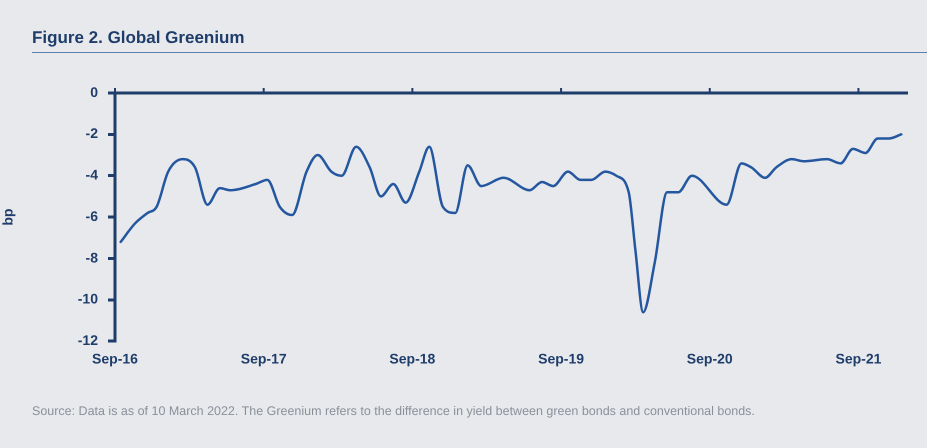 This screenshot has width=927, height=448. What do you see at coordinates (94, 92) in the screenshot?
I see `y-tick-label: 0` at bounding box center [94, 92].